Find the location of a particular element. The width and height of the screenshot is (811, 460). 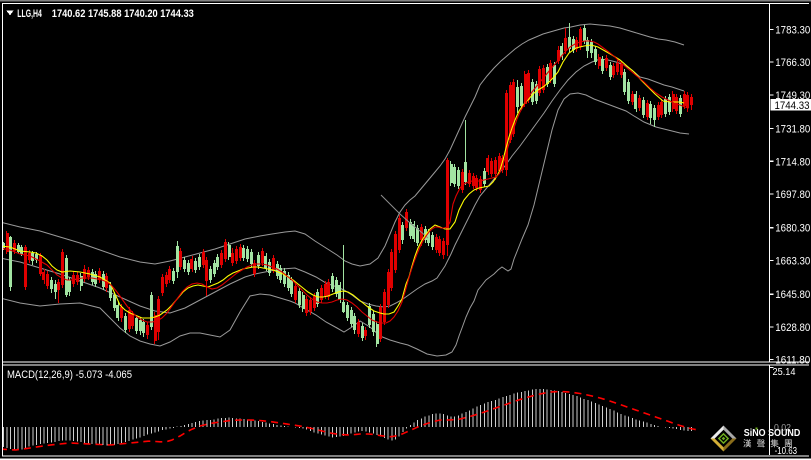

svg-text: 1766.30 is located at coordinates (792, 63).